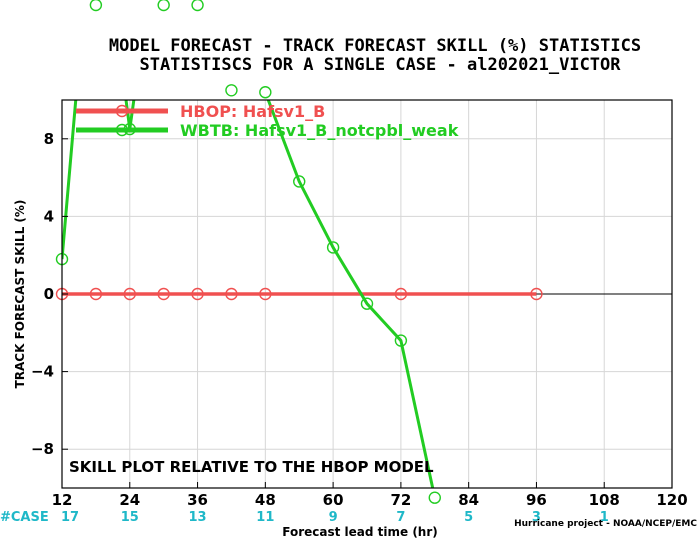 The height and width of the screenshot is (541, 700). I want to click on x-axis-label: Forecast lead time (hr), so click(360, 532).